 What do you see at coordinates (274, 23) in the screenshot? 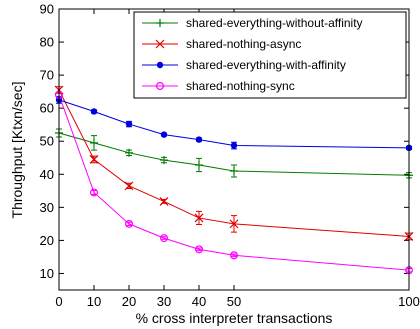
I see `legend-label: shared-everything-without-affinity` at bounding box center [274, 23].